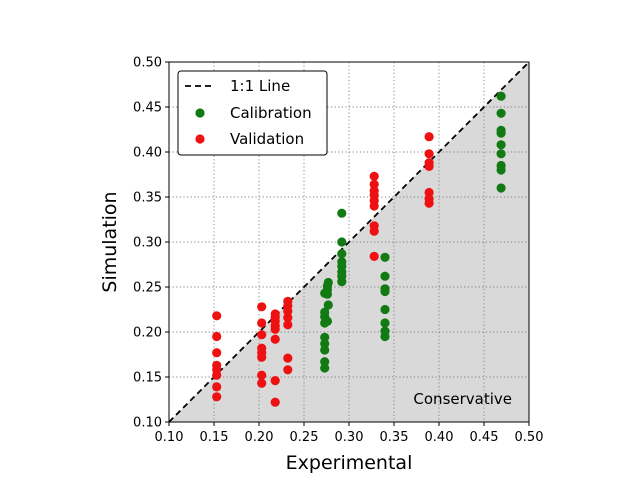 The height and width of the screenshot is (480, 640). Describe the element at coordinates (110, 241) in the screenshot. I see `y-axis-title: Simulation` at that location.